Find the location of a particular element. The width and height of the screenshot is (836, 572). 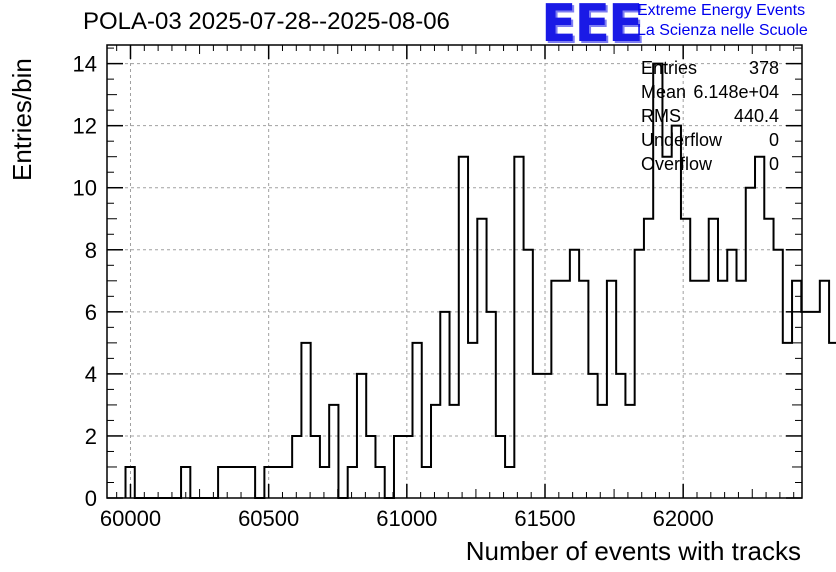

stats-value: 378 is located at coordinates (763, 68).